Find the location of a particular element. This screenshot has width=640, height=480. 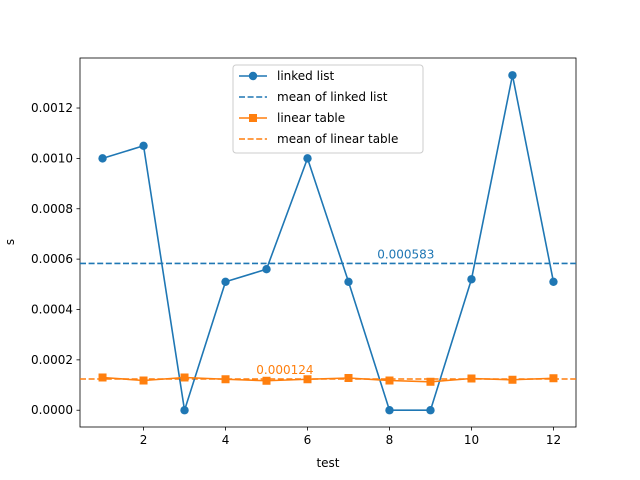

legend-label: linear table is located at coordinates (311, 118).